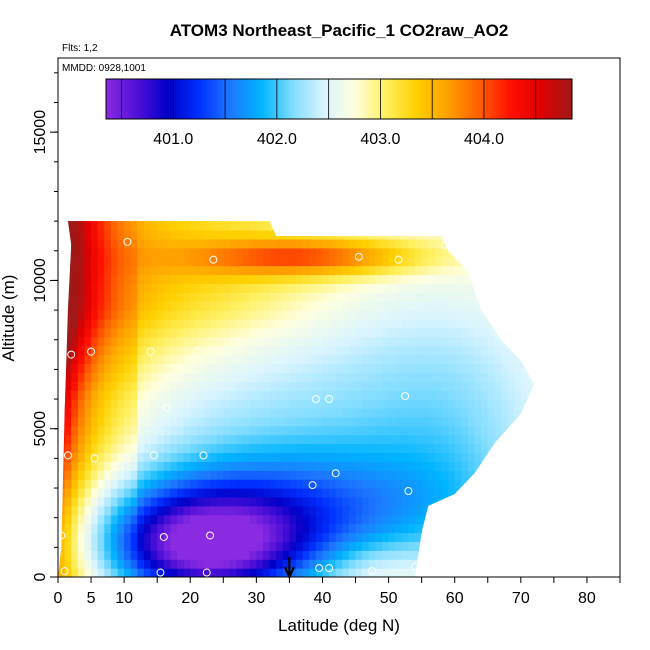  Describe the element at coordinates (405, 396) in the screenshot. I see `sample-point` at that location.